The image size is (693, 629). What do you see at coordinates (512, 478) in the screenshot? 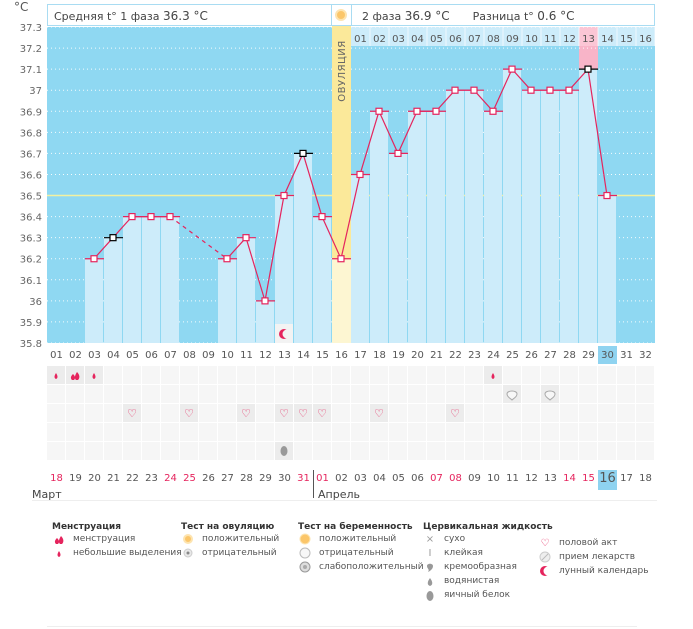
I see `calendar-date: 11` at bounding box center [512, 478].